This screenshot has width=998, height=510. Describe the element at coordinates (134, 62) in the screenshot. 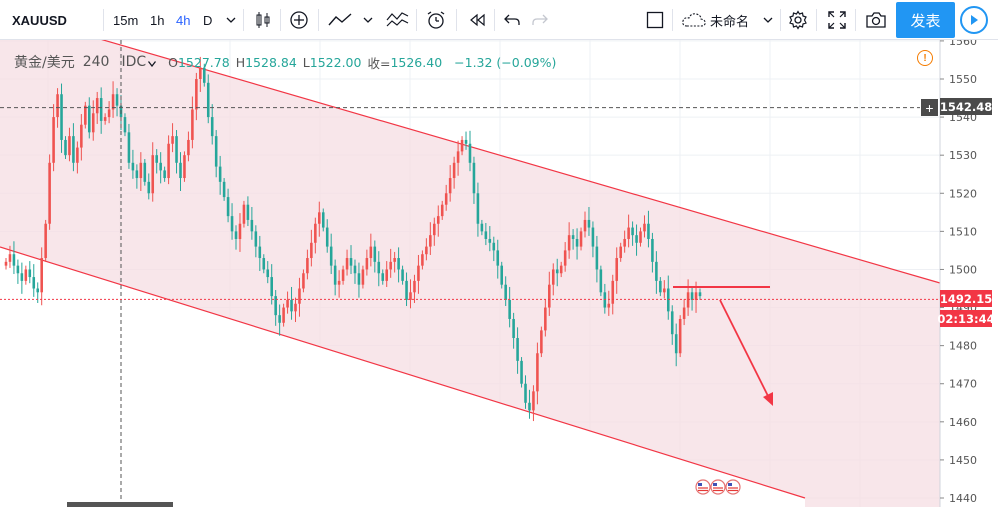

I see `legend-source: IDC` at that location.